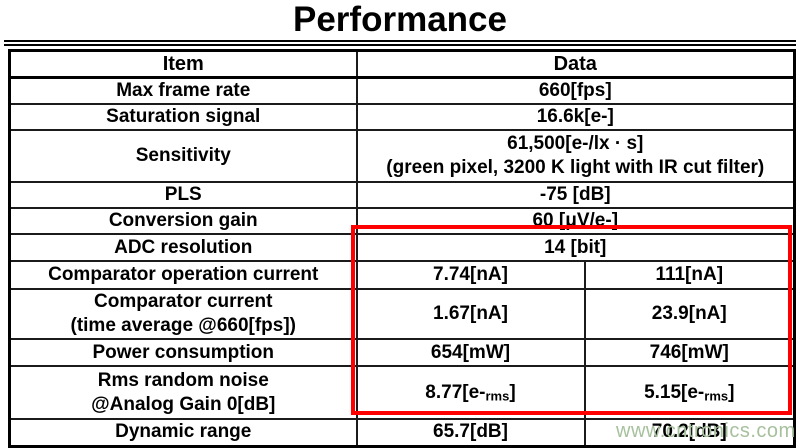  I want to click on header-data-cell: Data, so click(575, 64).